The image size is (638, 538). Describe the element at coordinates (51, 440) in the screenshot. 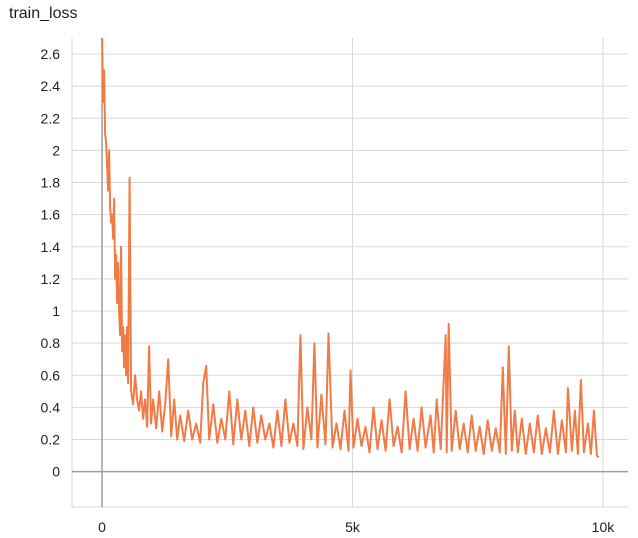

I see `y-tick-label: 0.2` at that location.